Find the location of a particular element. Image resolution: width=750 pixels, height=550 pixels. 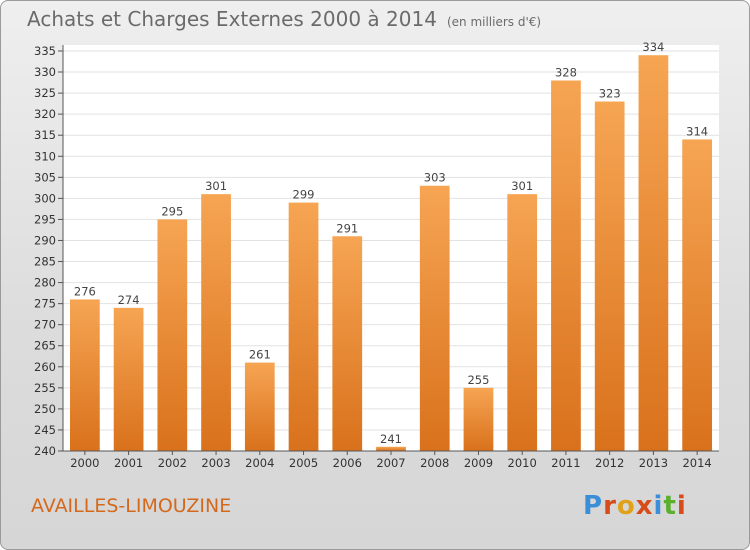

y-tick-label: 315 is located at coordinates (45, 135).